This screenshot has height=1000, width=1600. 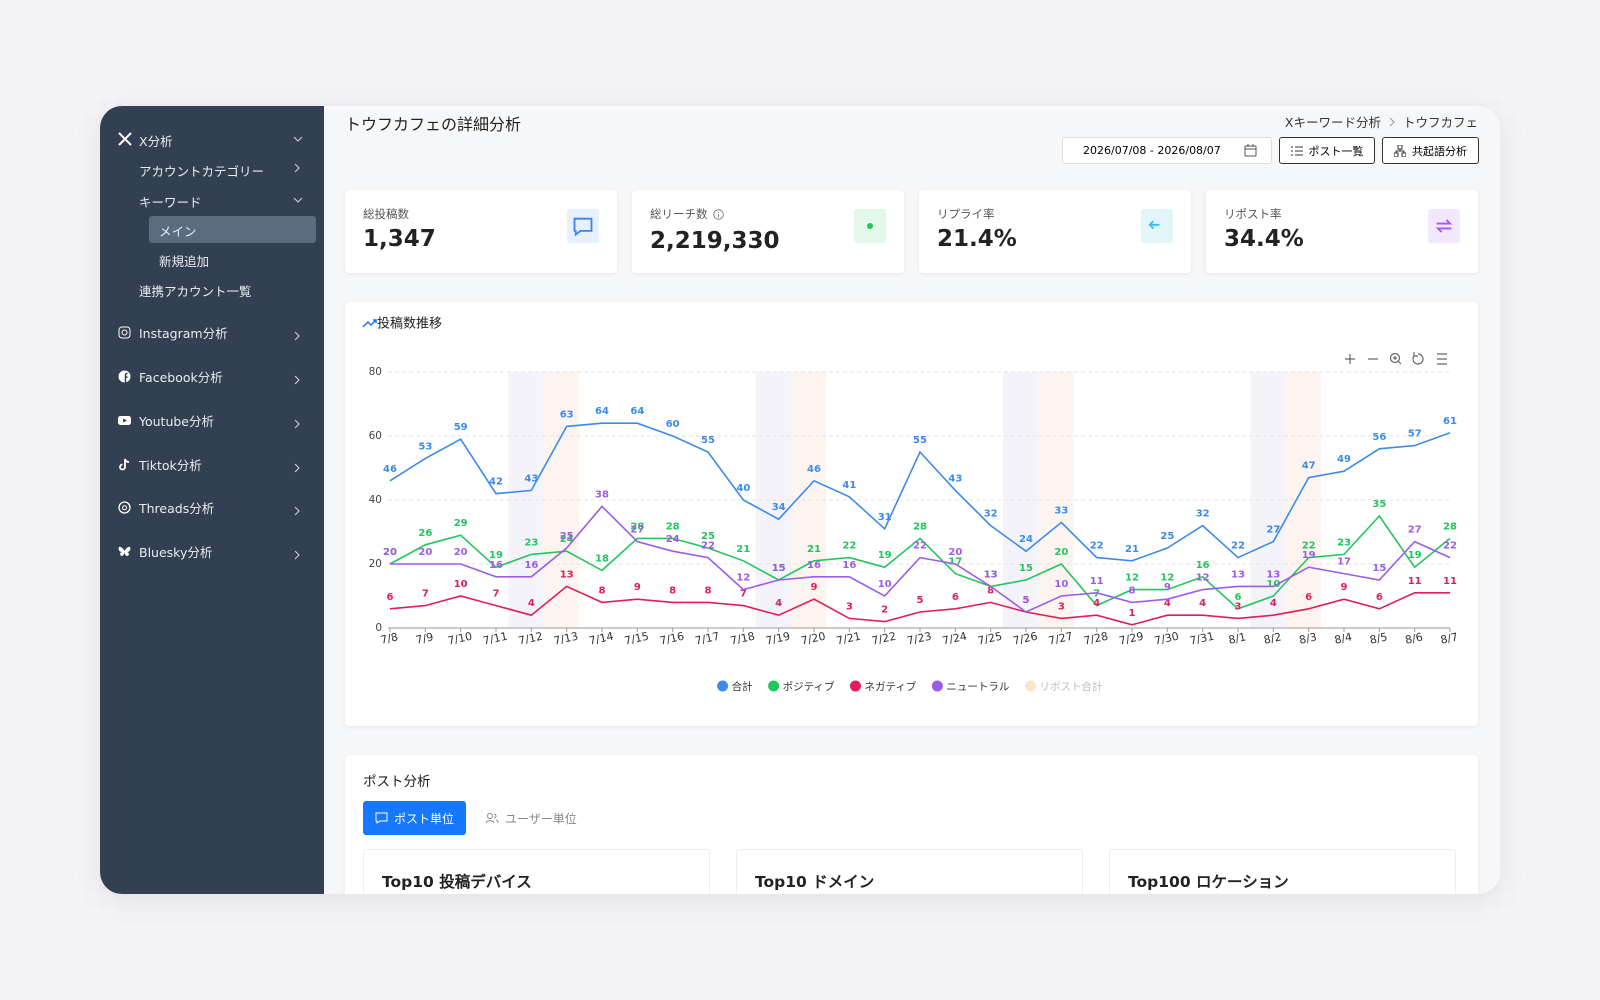 What do you see at coordinates (202, 171) in the screenshot?
I see `nav-item: アカウントカテゴリー` at bounding box center [202, 171].